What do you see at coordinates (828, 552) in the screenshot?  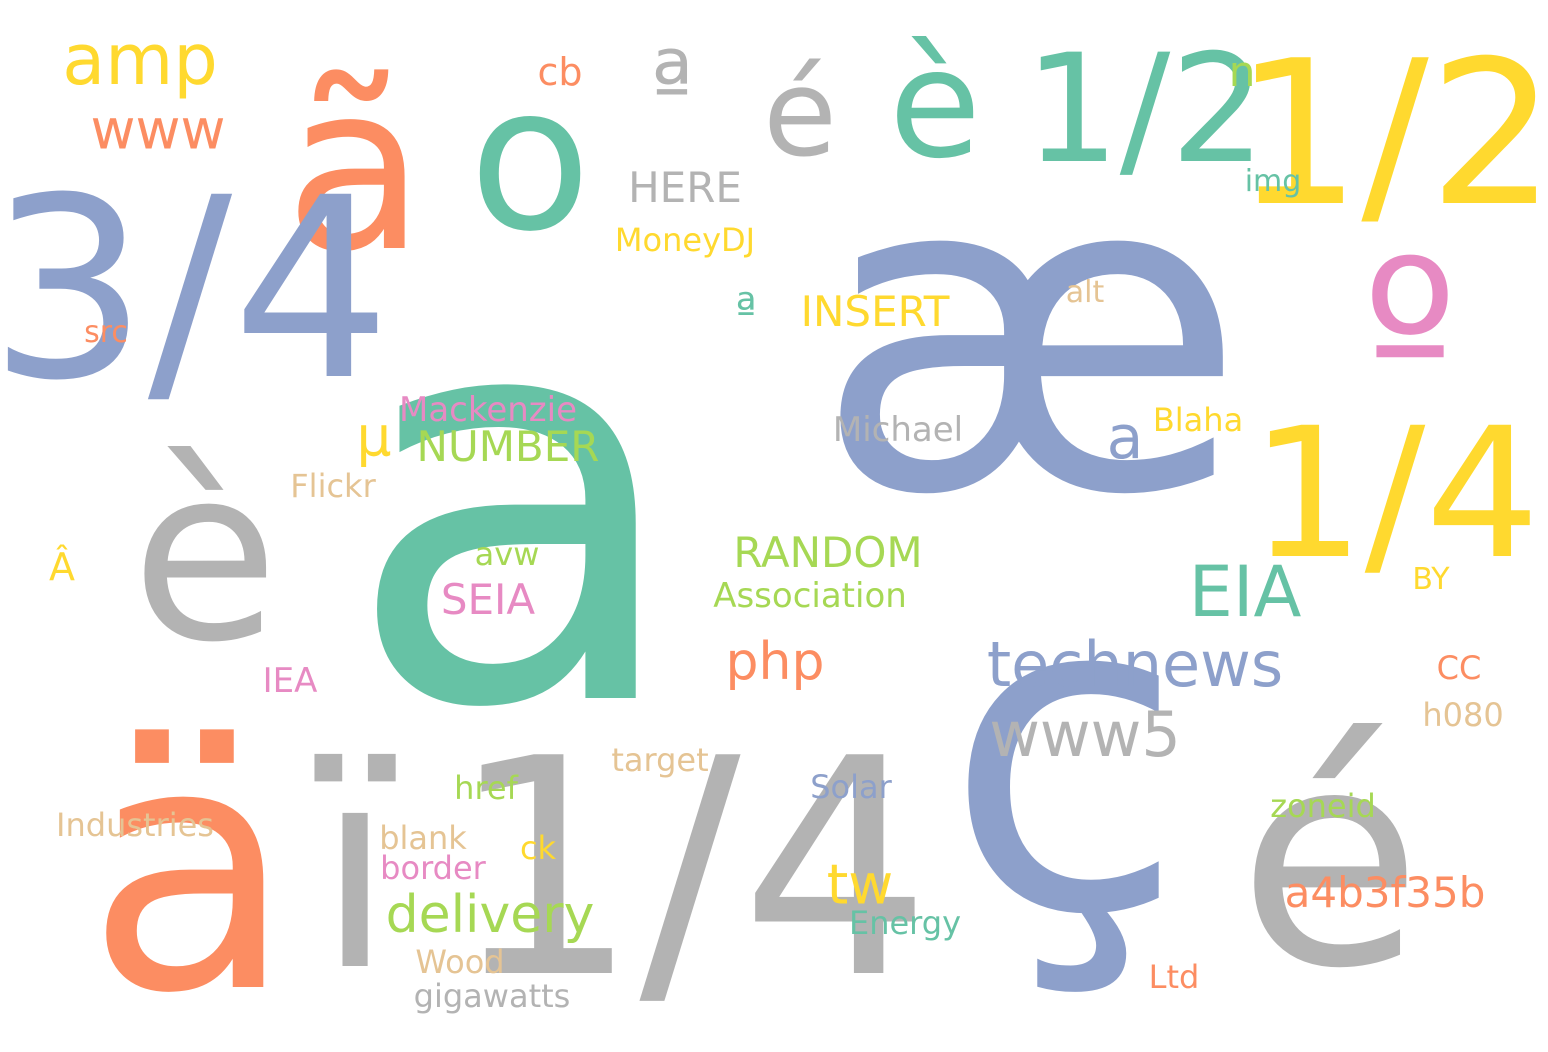 I see `word-random: RANDOM` at bounding box center [828, 552].